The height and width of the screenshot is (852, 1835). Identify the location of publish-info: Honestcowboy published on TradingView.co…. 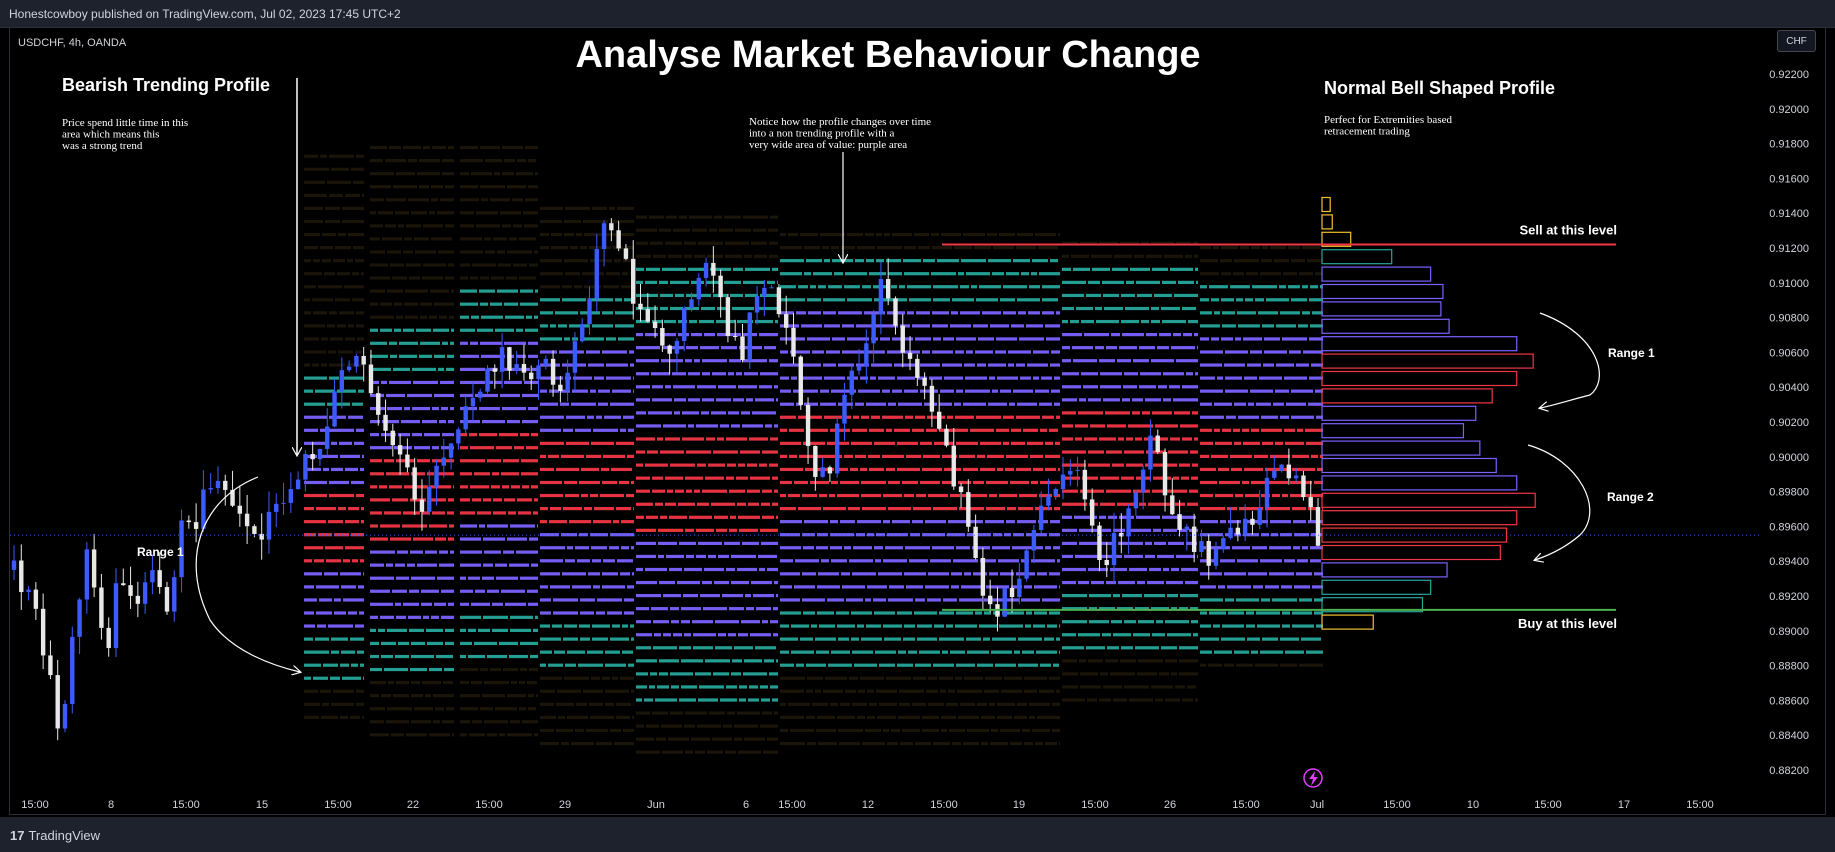
(205, 14).